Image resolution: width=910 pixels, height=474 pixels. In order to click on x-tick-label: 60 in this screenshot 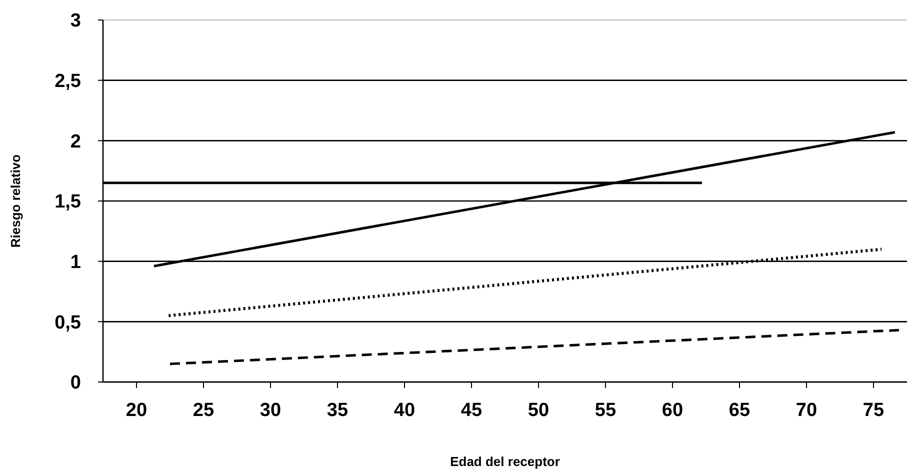, I will do `click(673, 410)`.